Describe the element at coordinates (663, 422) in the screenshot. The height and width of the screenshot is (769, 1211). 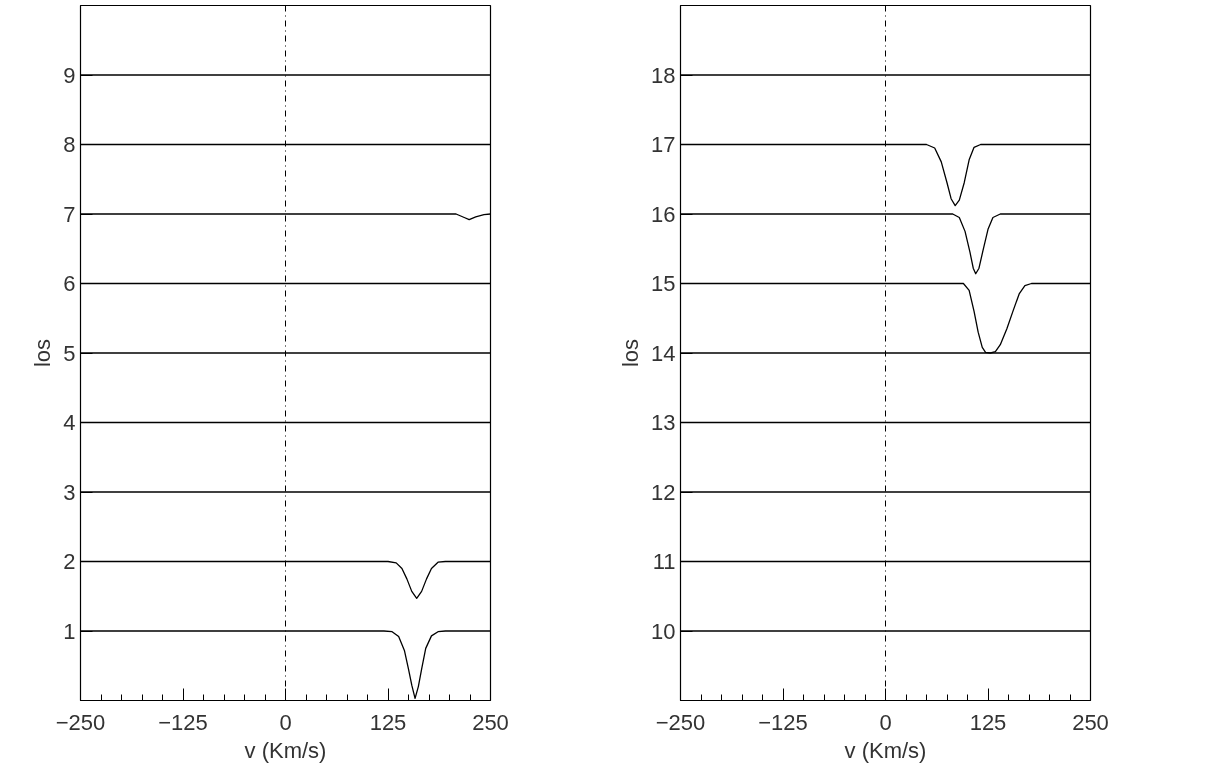
I see `y-tick-label: 13` at that location.